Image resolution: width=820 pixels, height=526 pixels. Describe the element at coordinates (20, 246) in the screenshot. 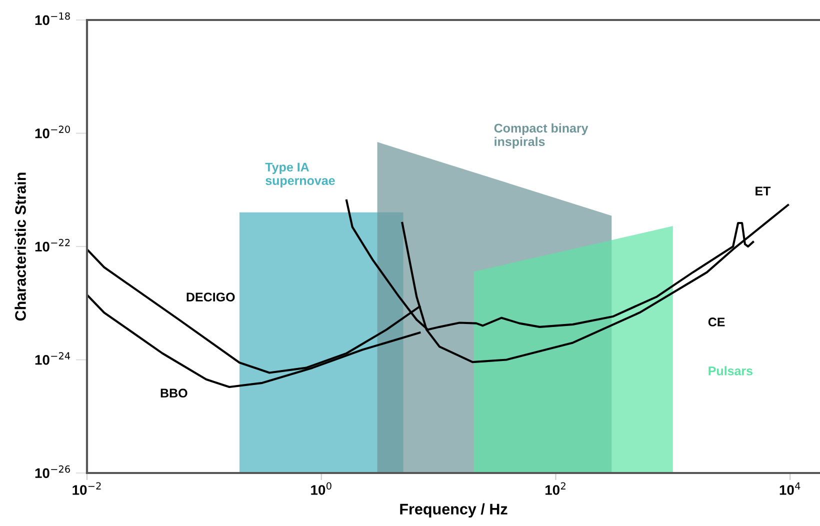

I see `y-axis-title: Characteristic Strain` at that location.